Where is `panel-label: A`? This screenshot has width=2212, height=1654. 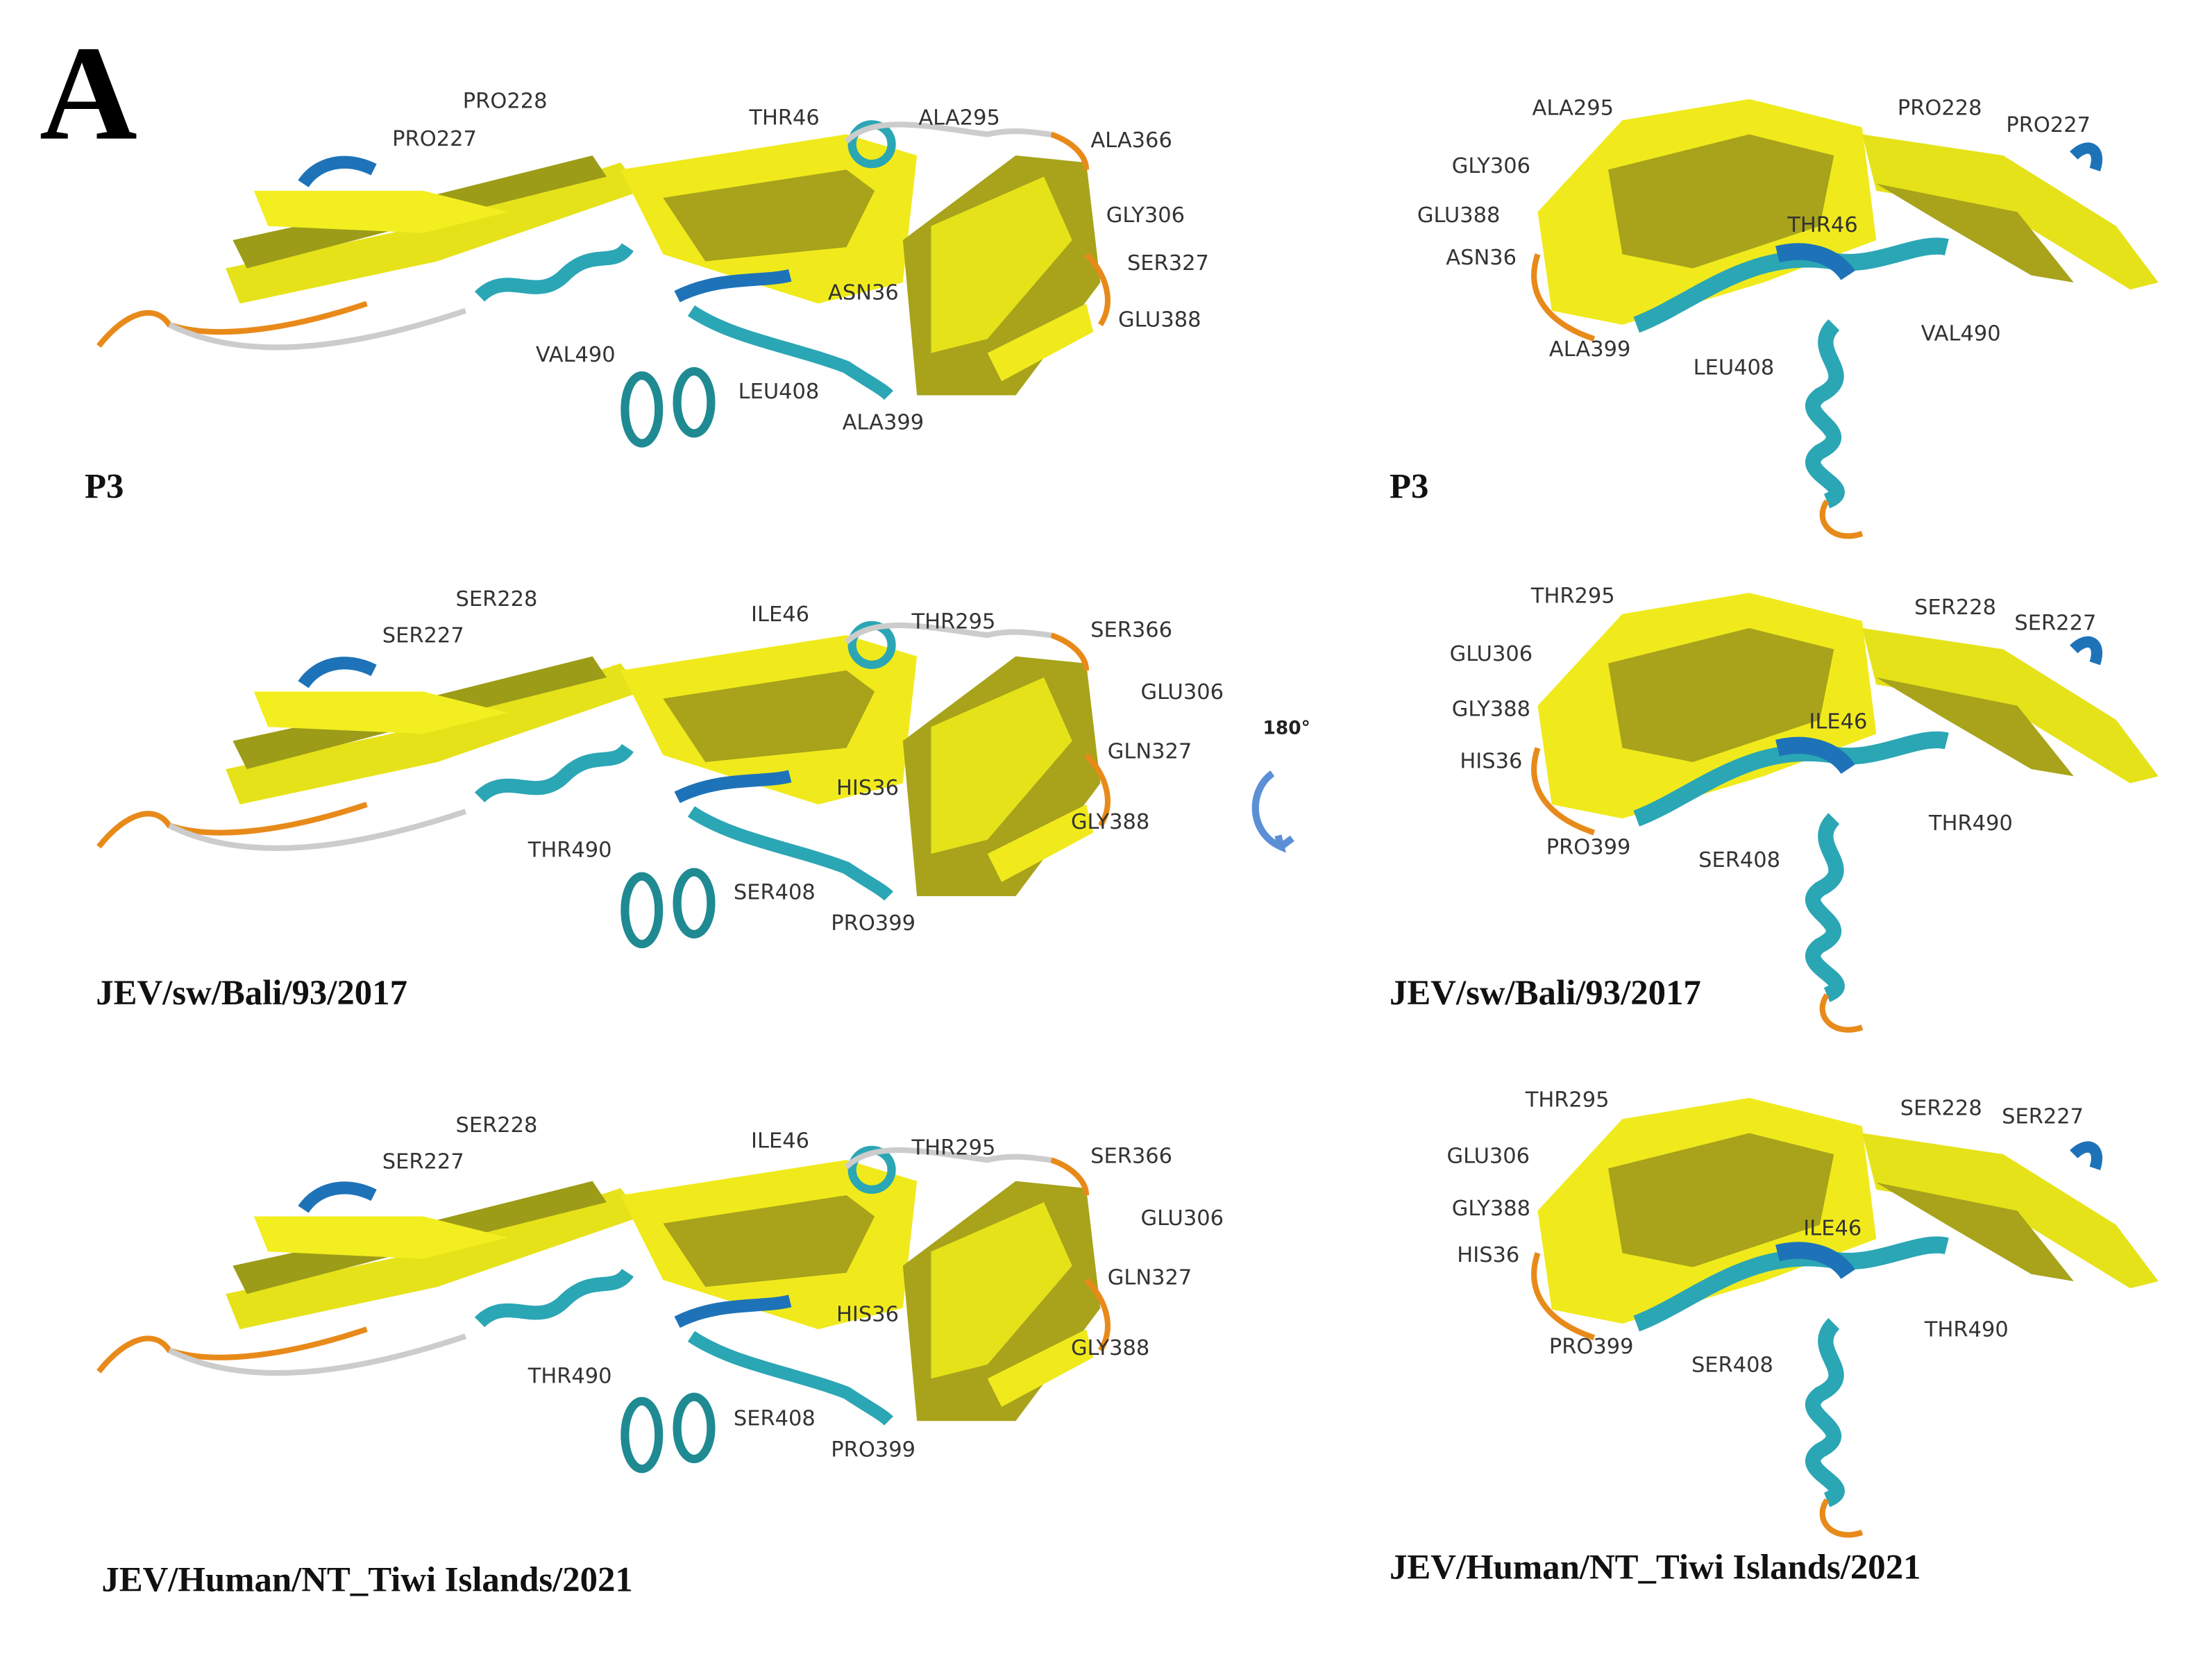 panel-label: A is located at coordinates (88, 94).